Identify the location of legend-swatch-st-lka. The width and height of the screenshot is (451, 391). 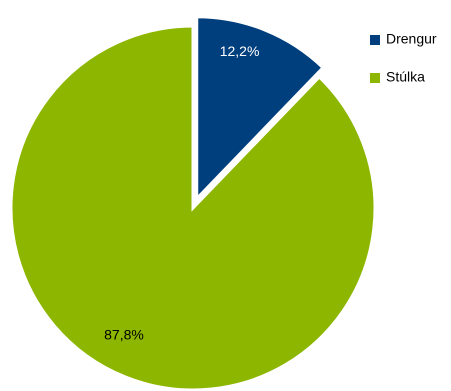
(375, 78).